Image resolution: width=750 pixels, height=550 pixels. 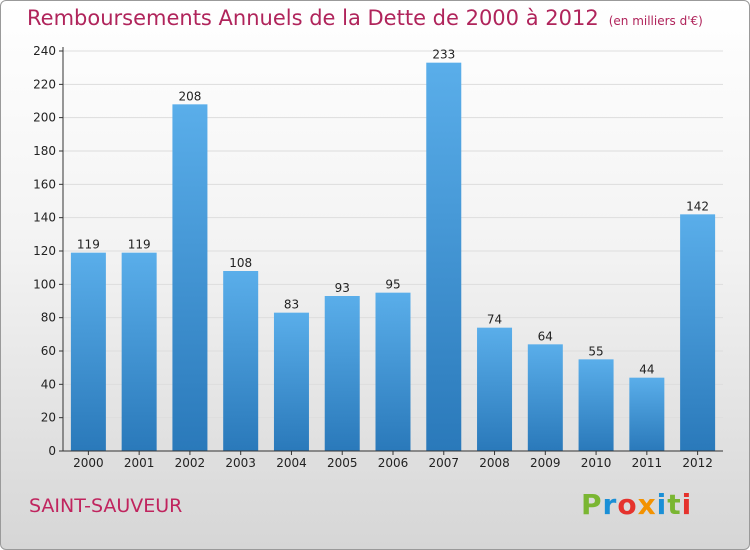 What do you see at coordinates (44, 151) in the screenshot?
I see `y-tick-label: 180` at bounding box center [44, 151].